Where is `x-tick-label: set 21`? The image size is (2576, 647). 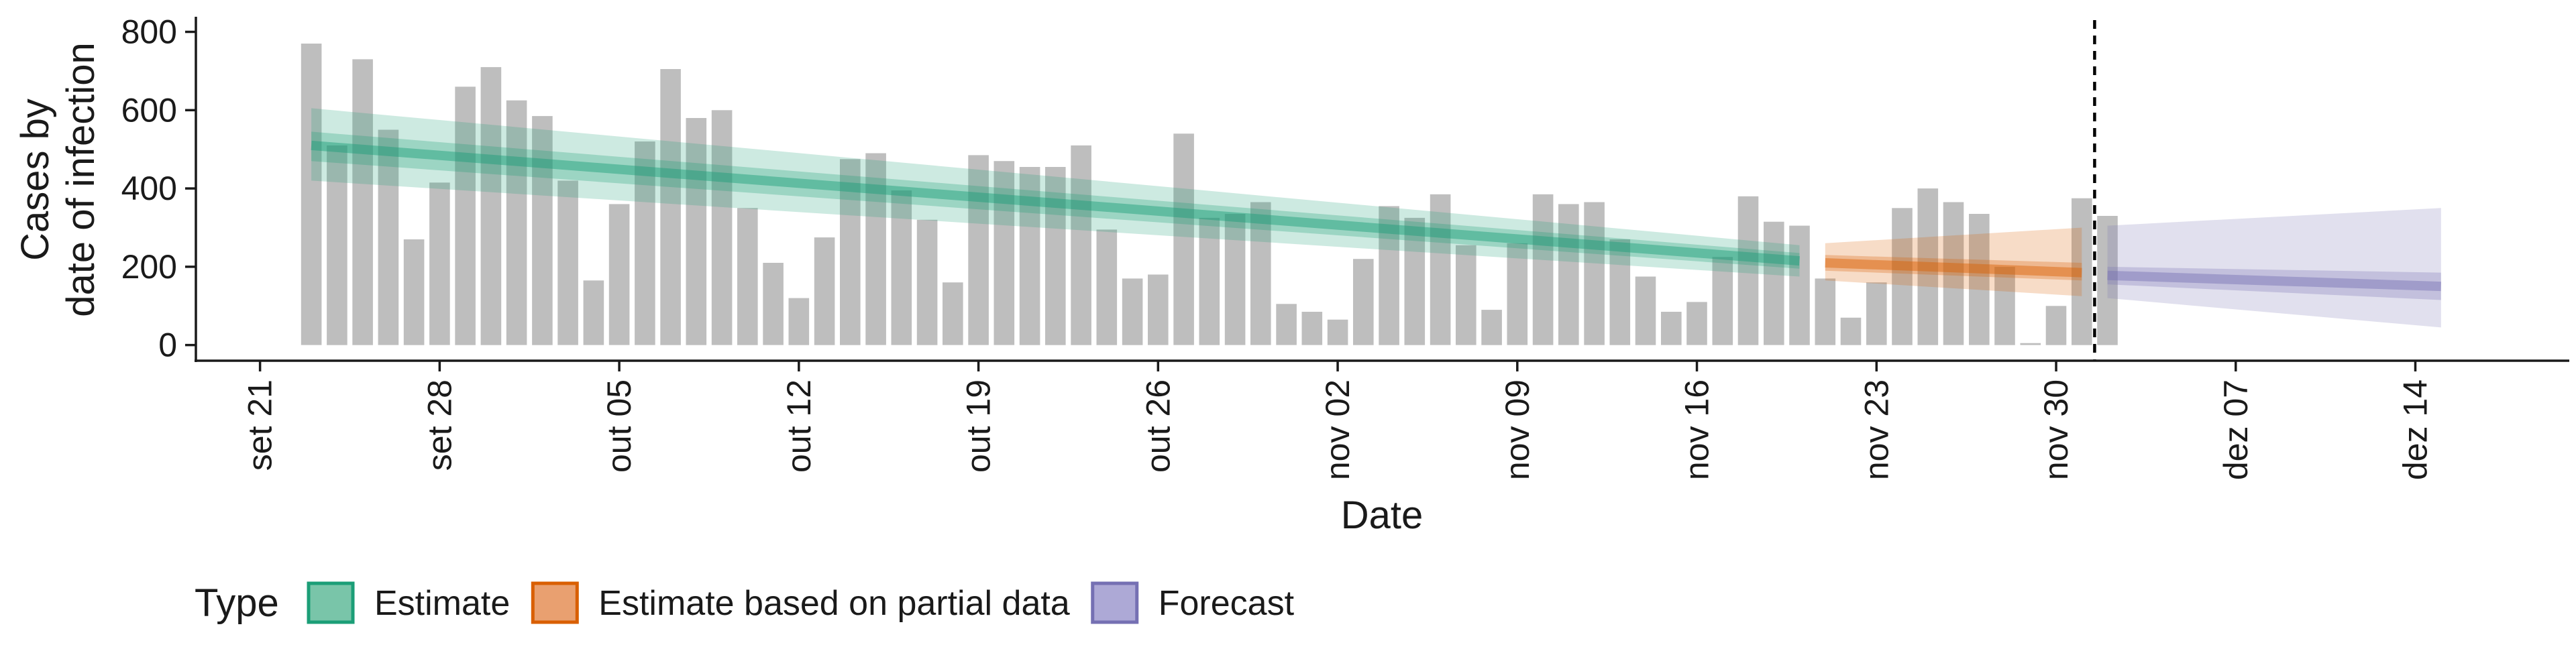 x-tick-label: set 21 is located at coordinates (260, 425).